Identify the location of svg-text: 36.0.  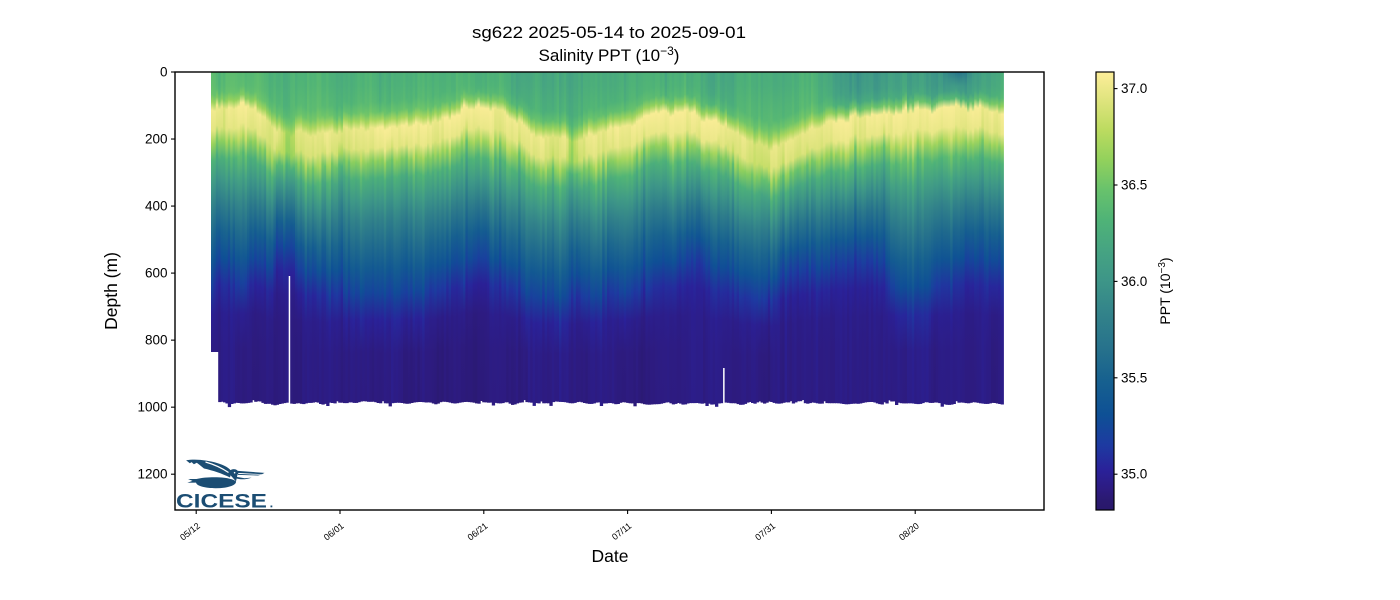
(1134, 281).